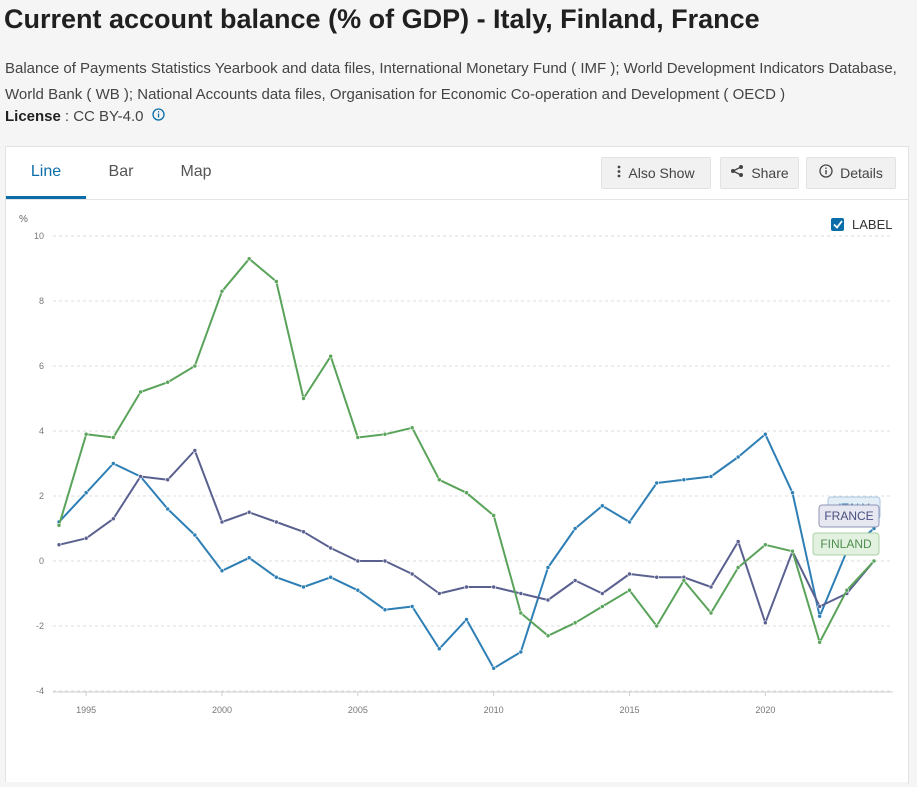 This screenshot has height=787, width=917. Describe the element at coordinates (619, 173) in the screenshot. I see `more-vertical-icon` at that location.